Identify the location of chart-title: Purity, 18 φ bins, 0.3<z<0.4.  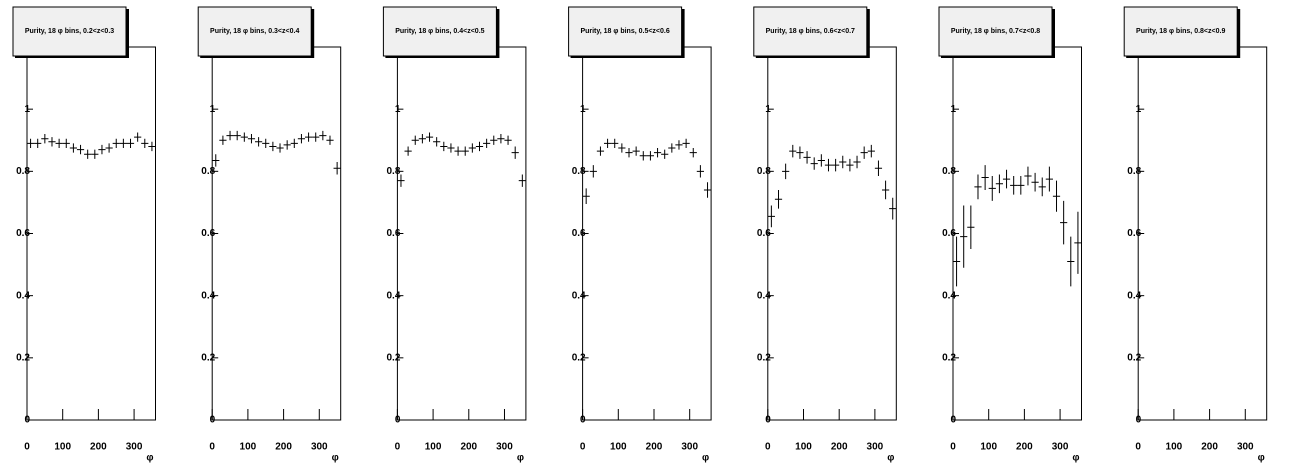
(254, 31).